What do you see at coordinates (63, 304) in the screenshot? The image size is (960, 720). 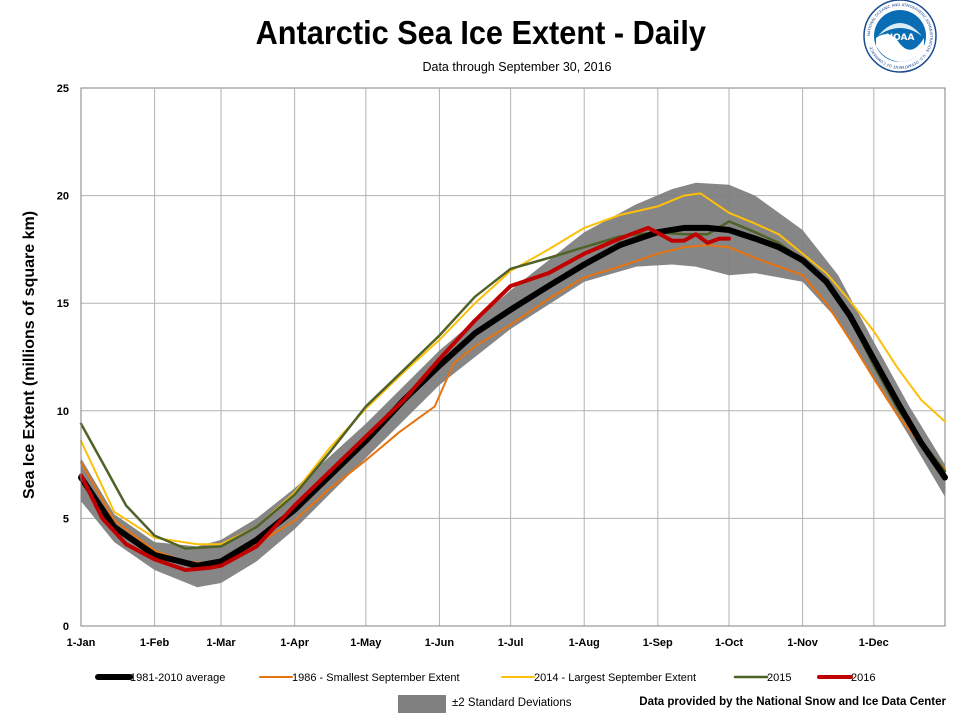 I see `y-tick-label: 15` at bounding box center [63, 304].